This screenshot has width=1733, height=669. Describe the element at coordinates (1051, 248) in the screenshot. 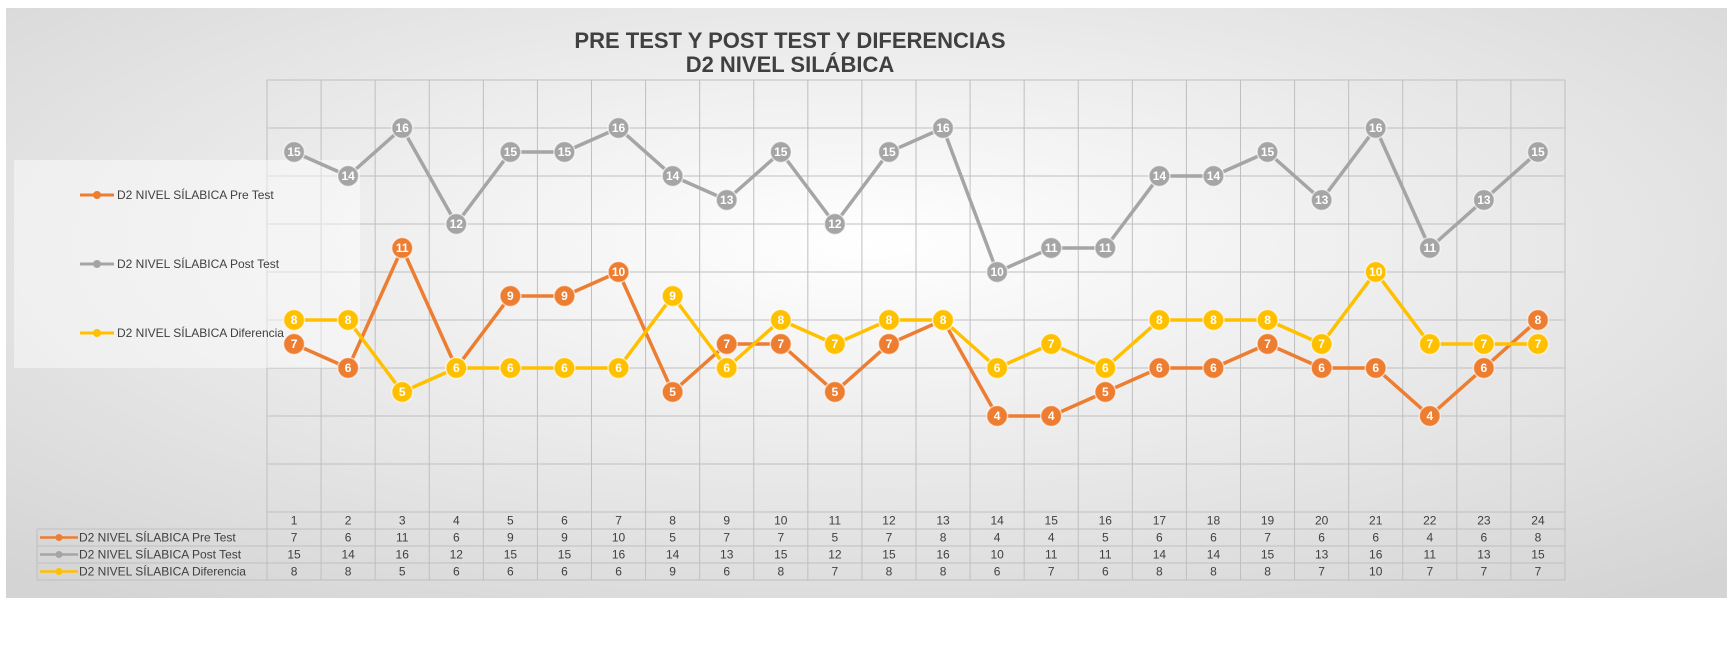

I see `data-label: 11` at that location.